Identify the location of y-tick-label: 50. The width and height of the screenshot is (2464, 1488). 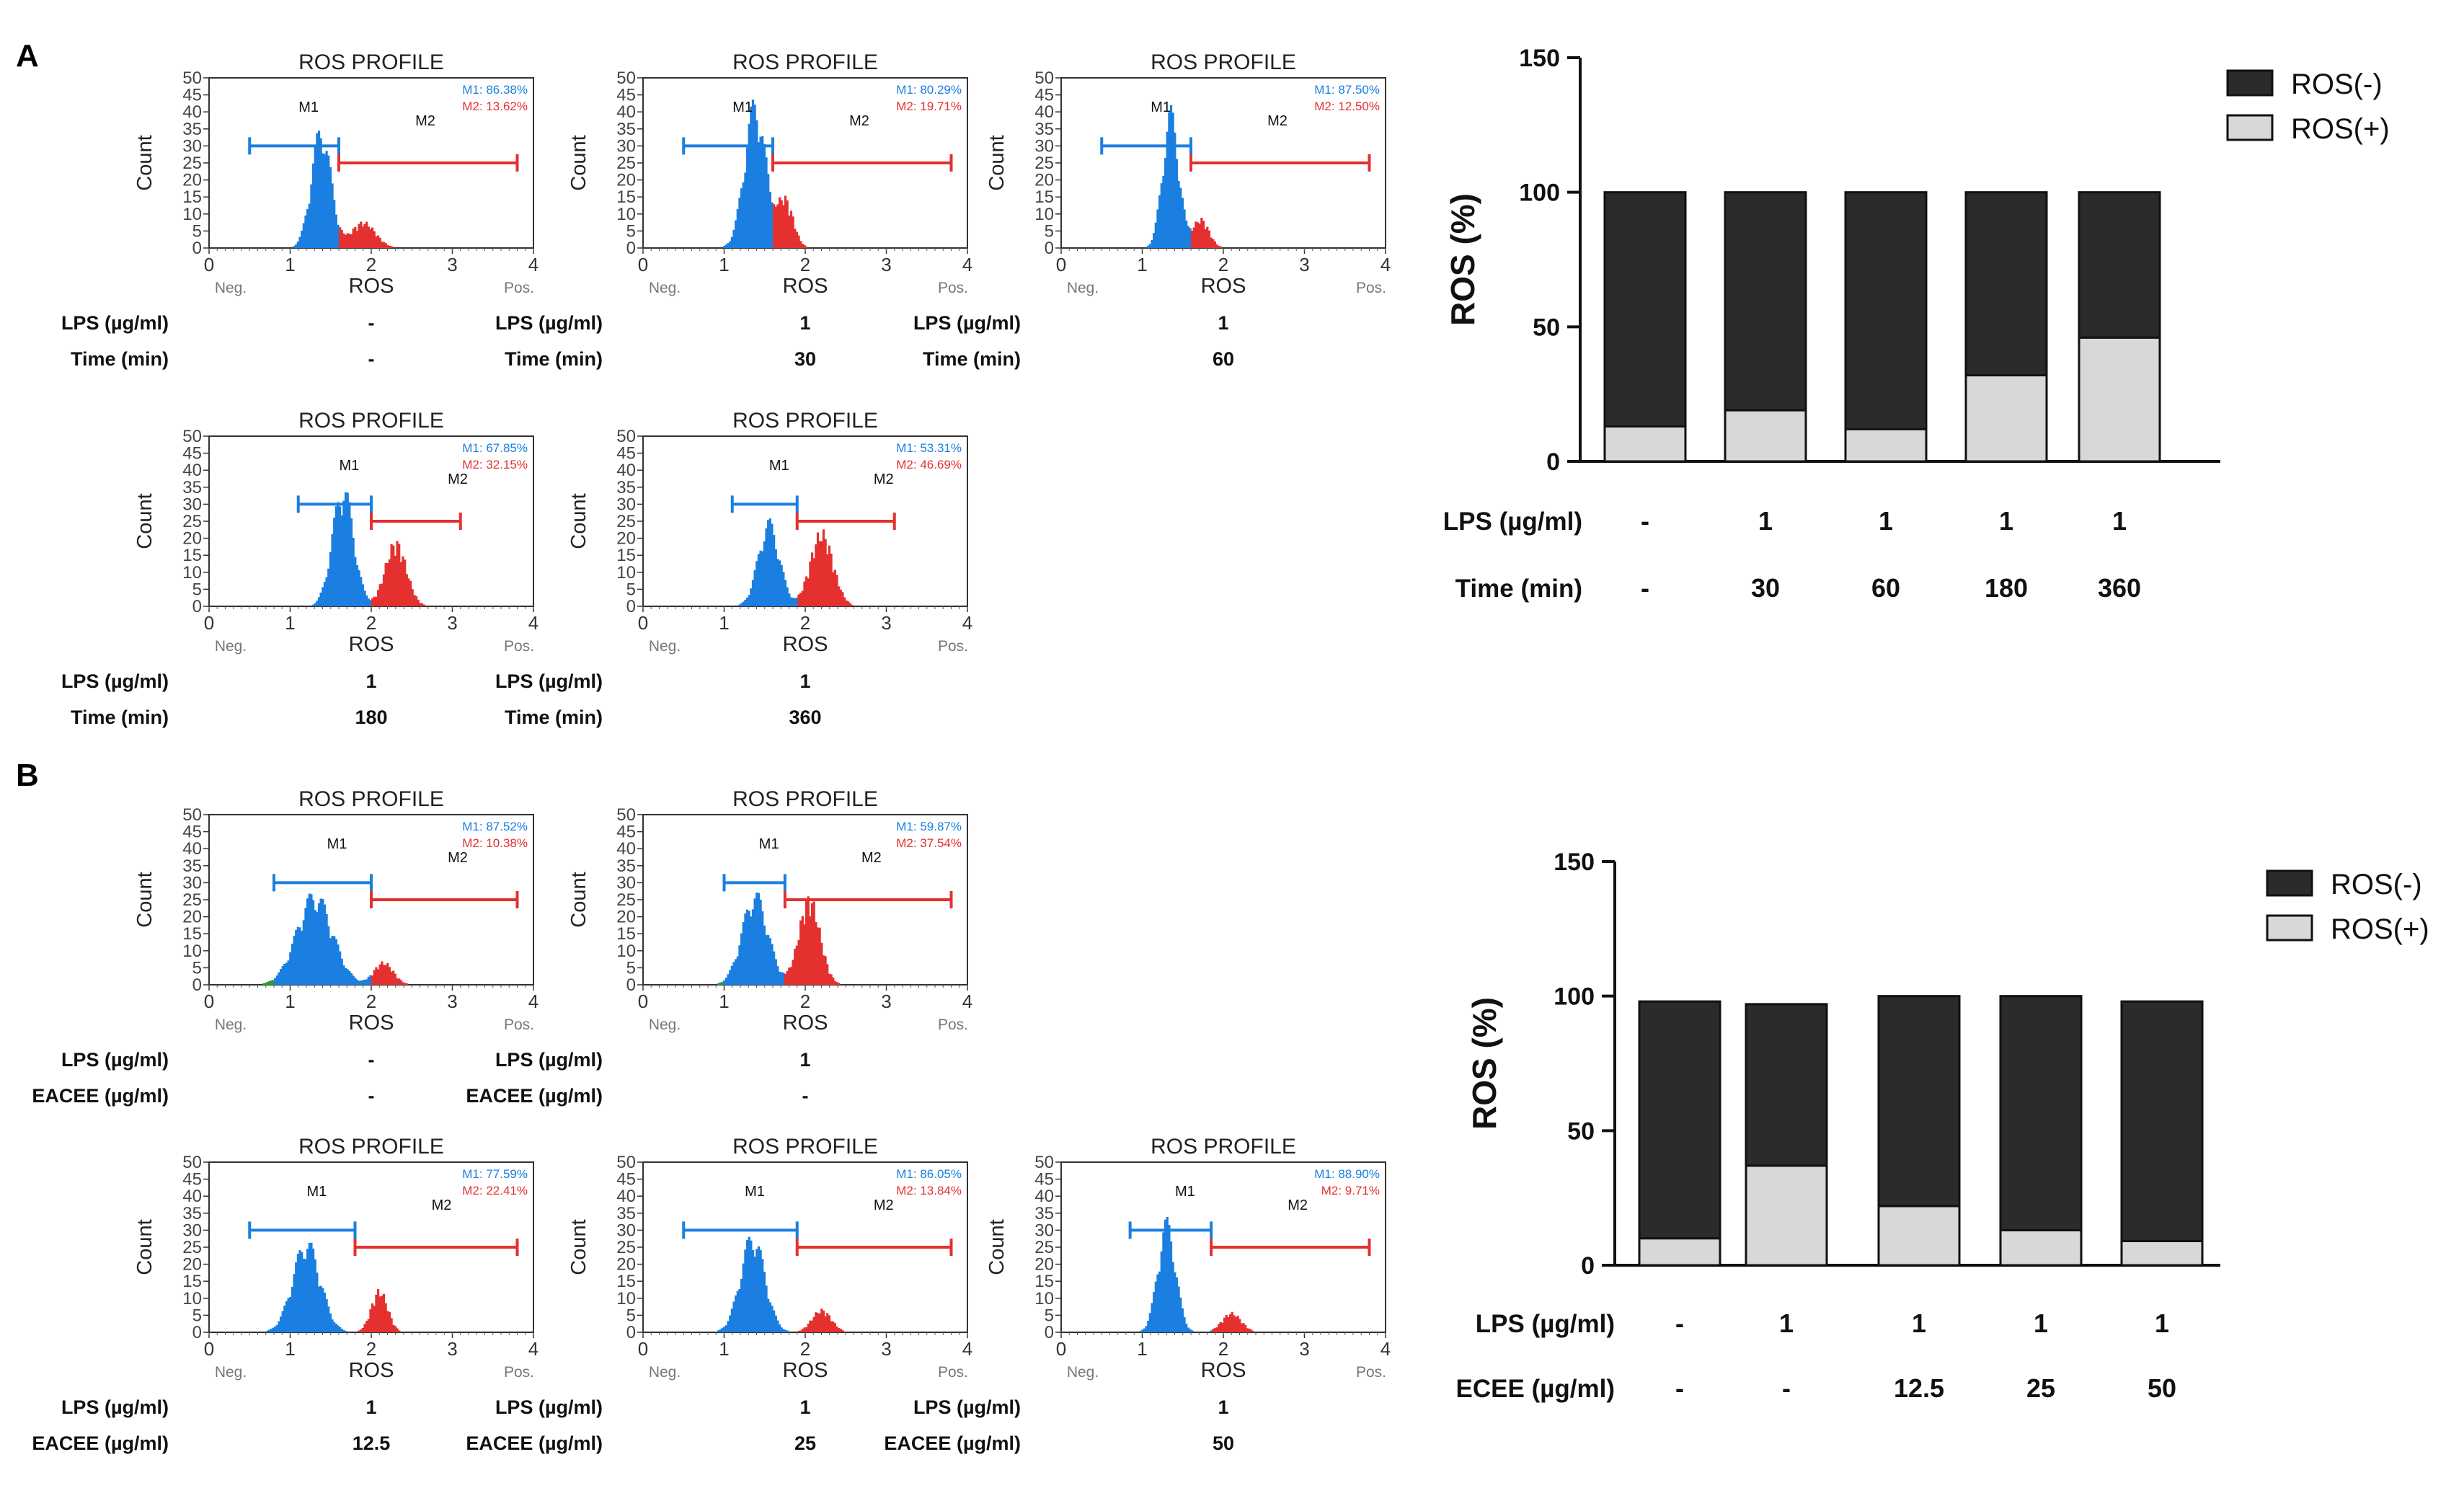
(626, 436).